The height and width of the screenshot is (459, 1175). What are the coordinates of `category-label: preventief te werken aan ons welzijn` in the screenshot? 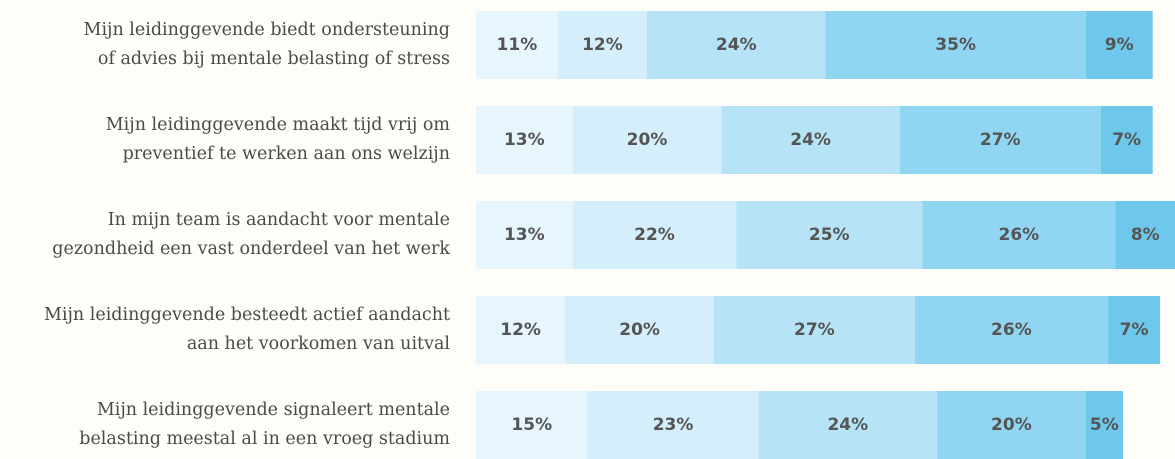 It's located at (286, 154).